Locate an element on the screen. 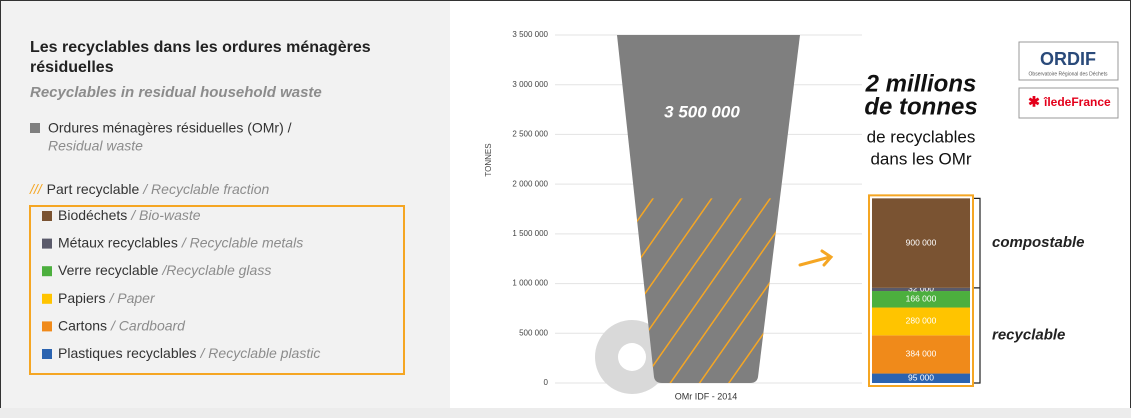 The height and width of the screenshot is (418, 1131). logo-idf: îledeFrance is located at coordinates (1077, 102).